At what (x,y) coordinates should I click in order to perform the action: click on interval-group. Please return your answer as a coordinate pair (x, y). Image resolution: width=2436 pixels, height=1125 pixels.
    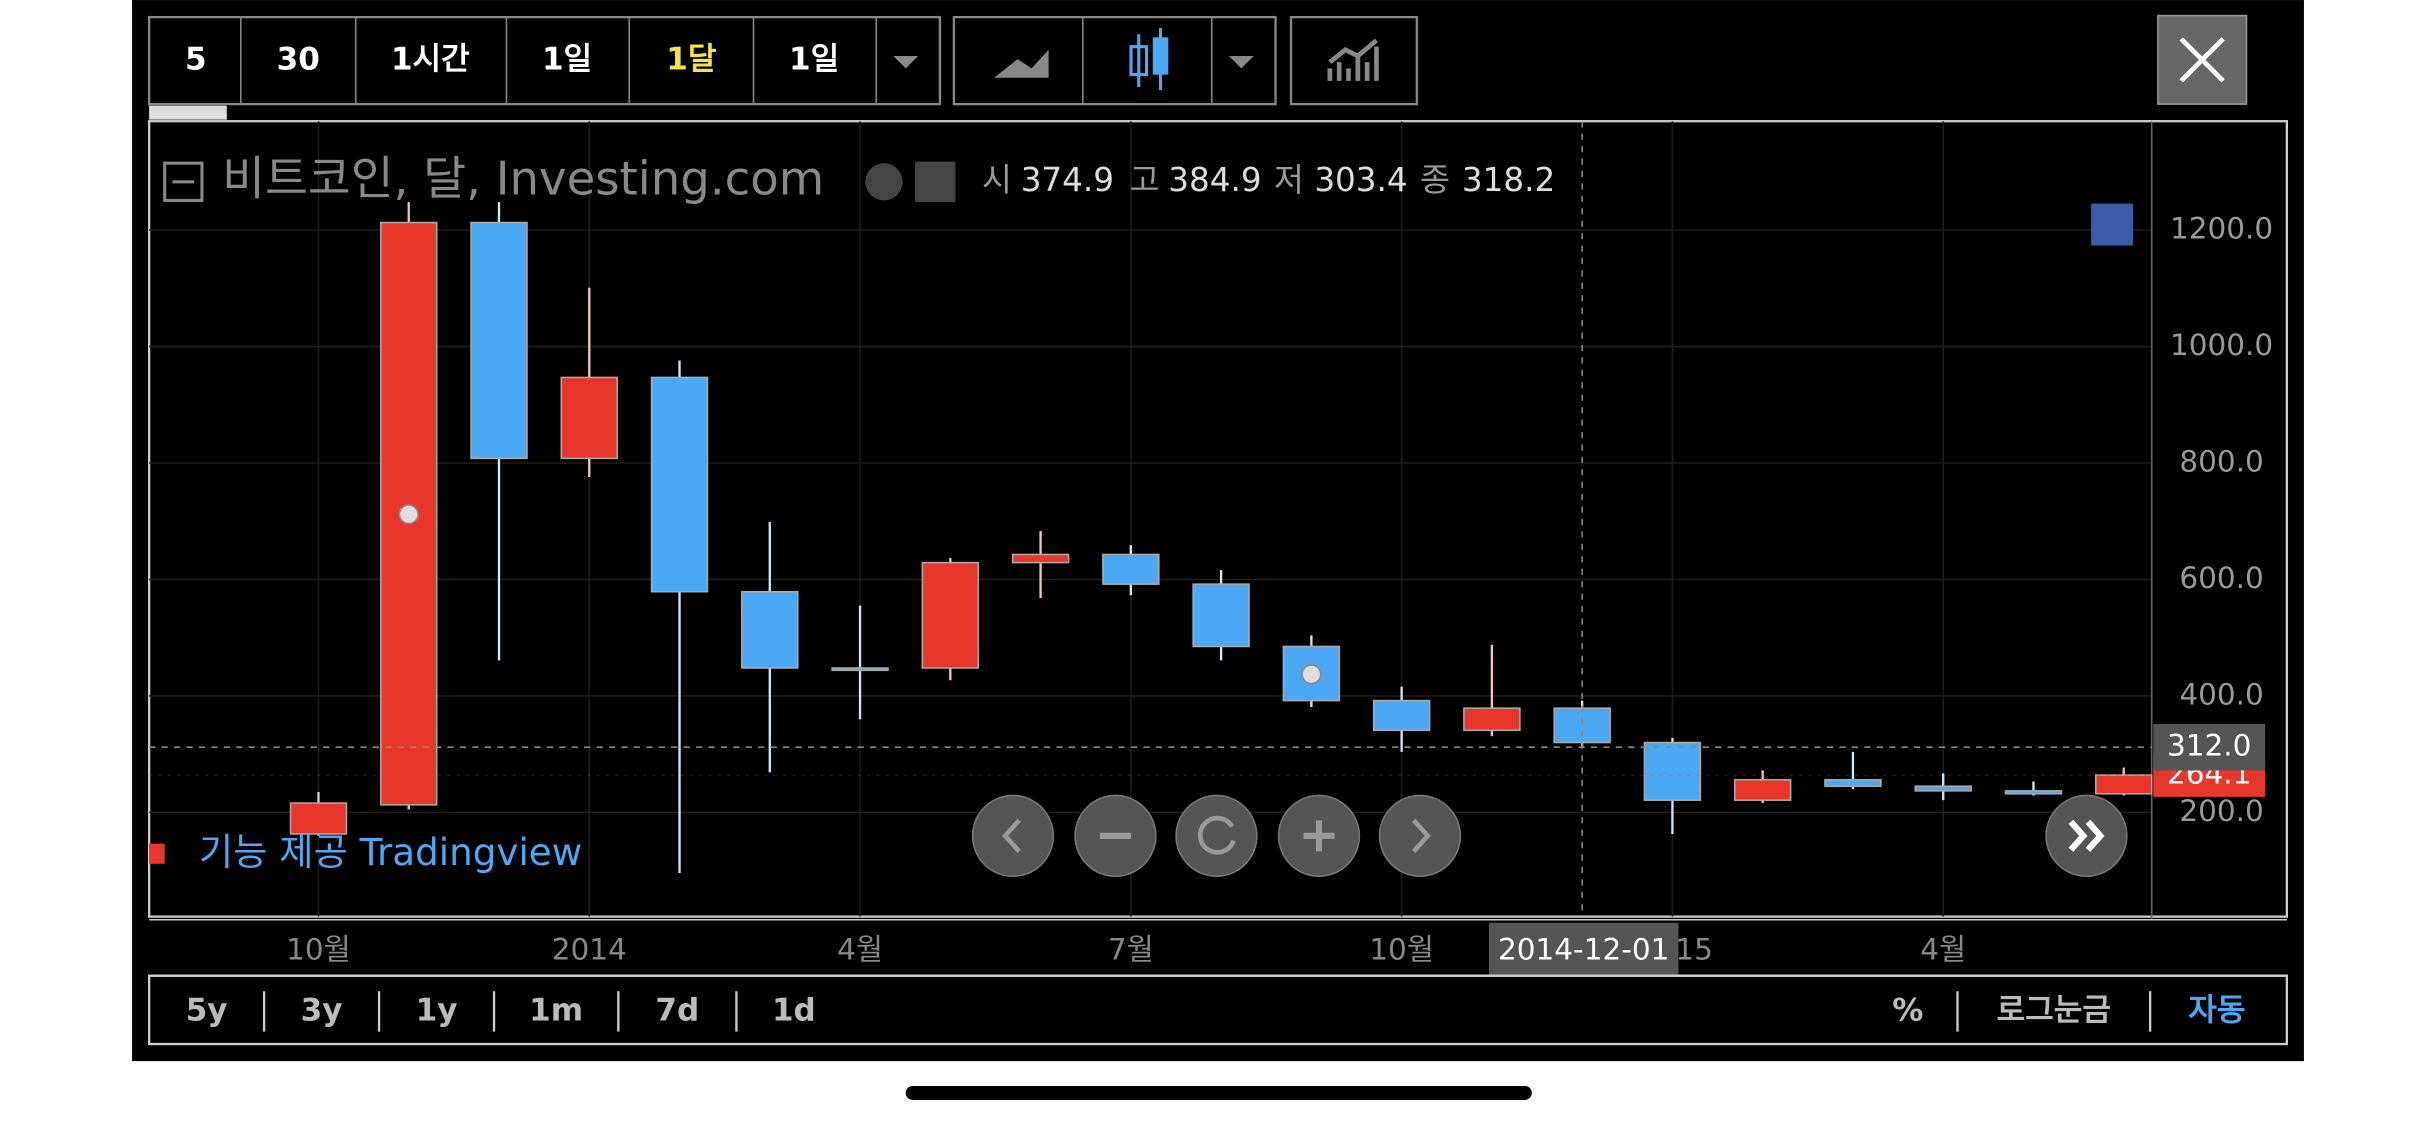
    Looking at the image, I should click on (544, 60).